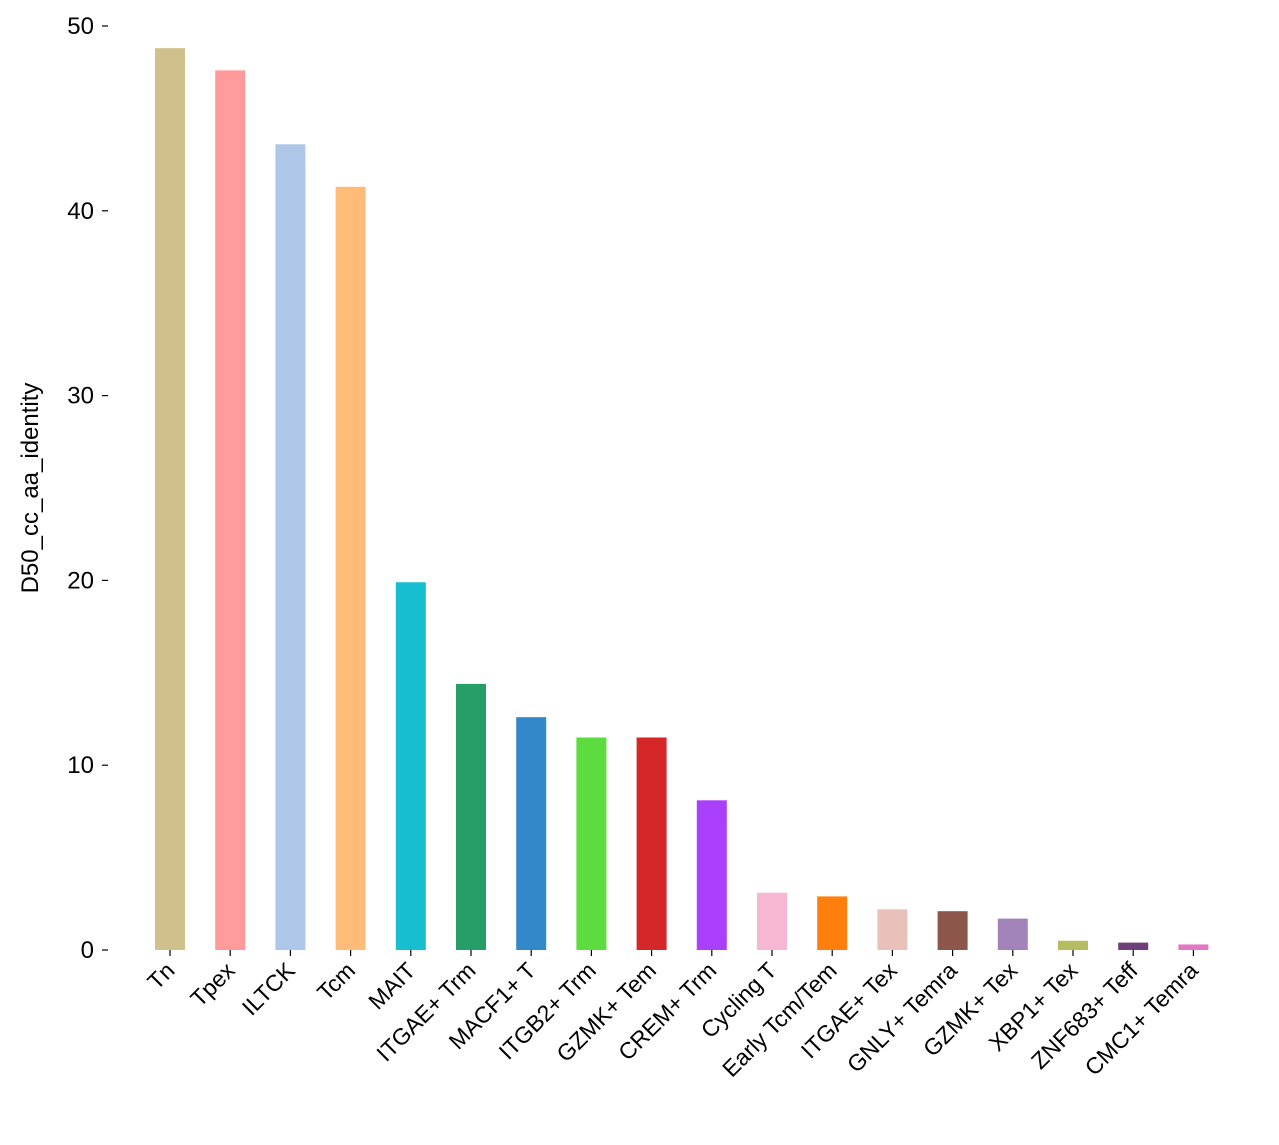 The height and width of the screenshot is (1145, 1279). Describe the element at coordinates (269, 989) in the screenshot. I see `x-tick-label: ILTCK` at that location.